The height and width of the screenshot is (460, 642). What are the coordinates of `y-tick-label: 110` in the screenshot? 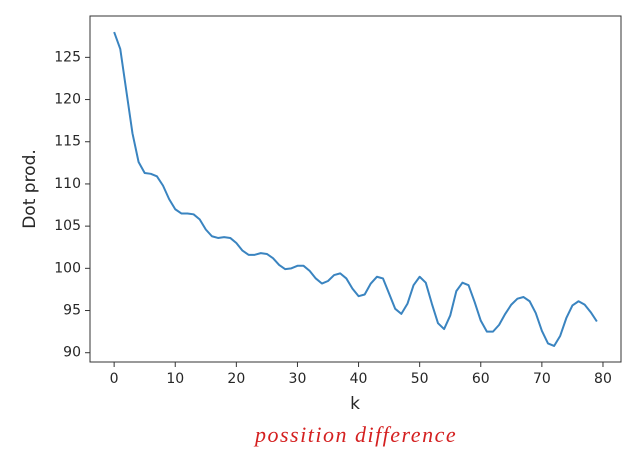 It's located at (67, 184).